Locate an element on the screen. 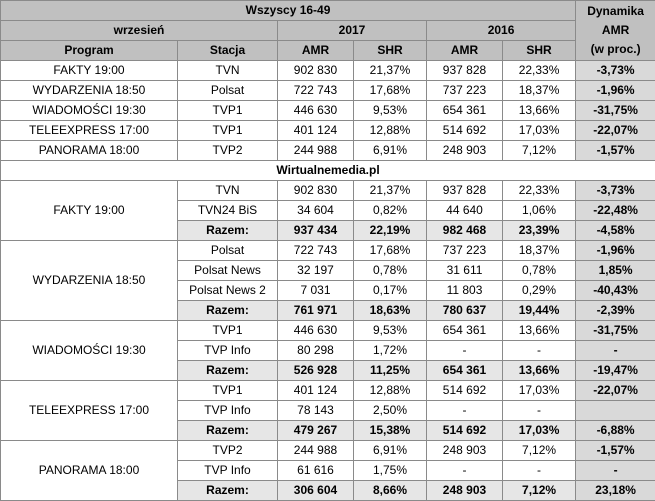 The image size is (655, 501). station-cell: TVN24 BiS is located at coordinates (227, 210).